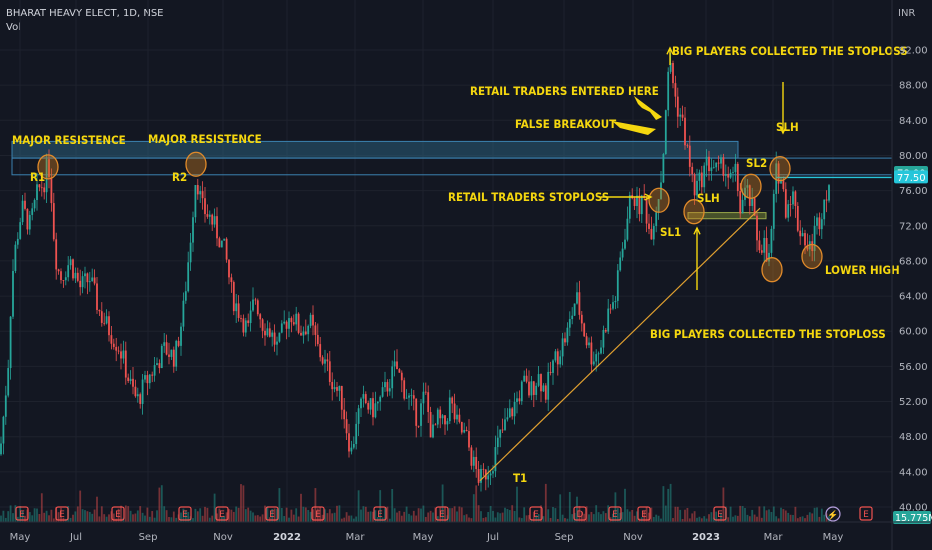 The image size is (932, 550). I want to click on y-tick-label: 88.00, so click(913, 86).